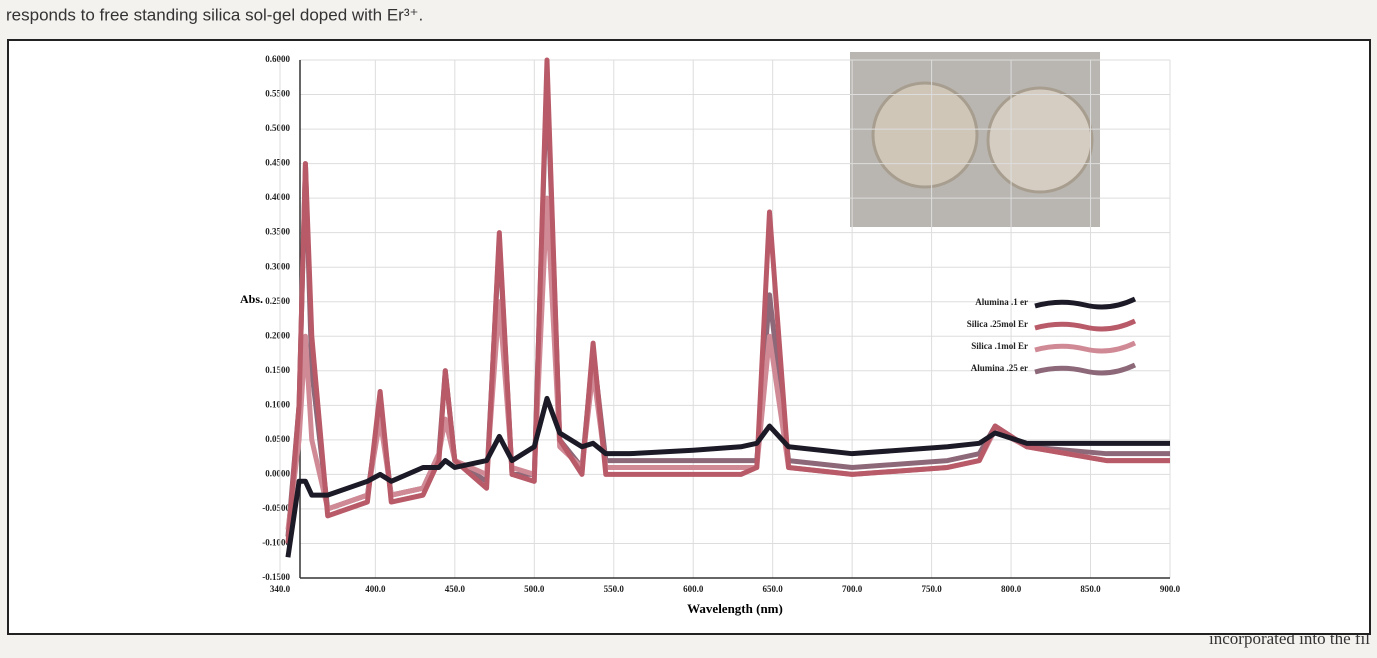 This screenshot has height=658, width=1377. What do you see at coordinates (1090, 589) in the screenshot?
I see `x-tick-label: 850.0` at bounding box center [1090, 589].